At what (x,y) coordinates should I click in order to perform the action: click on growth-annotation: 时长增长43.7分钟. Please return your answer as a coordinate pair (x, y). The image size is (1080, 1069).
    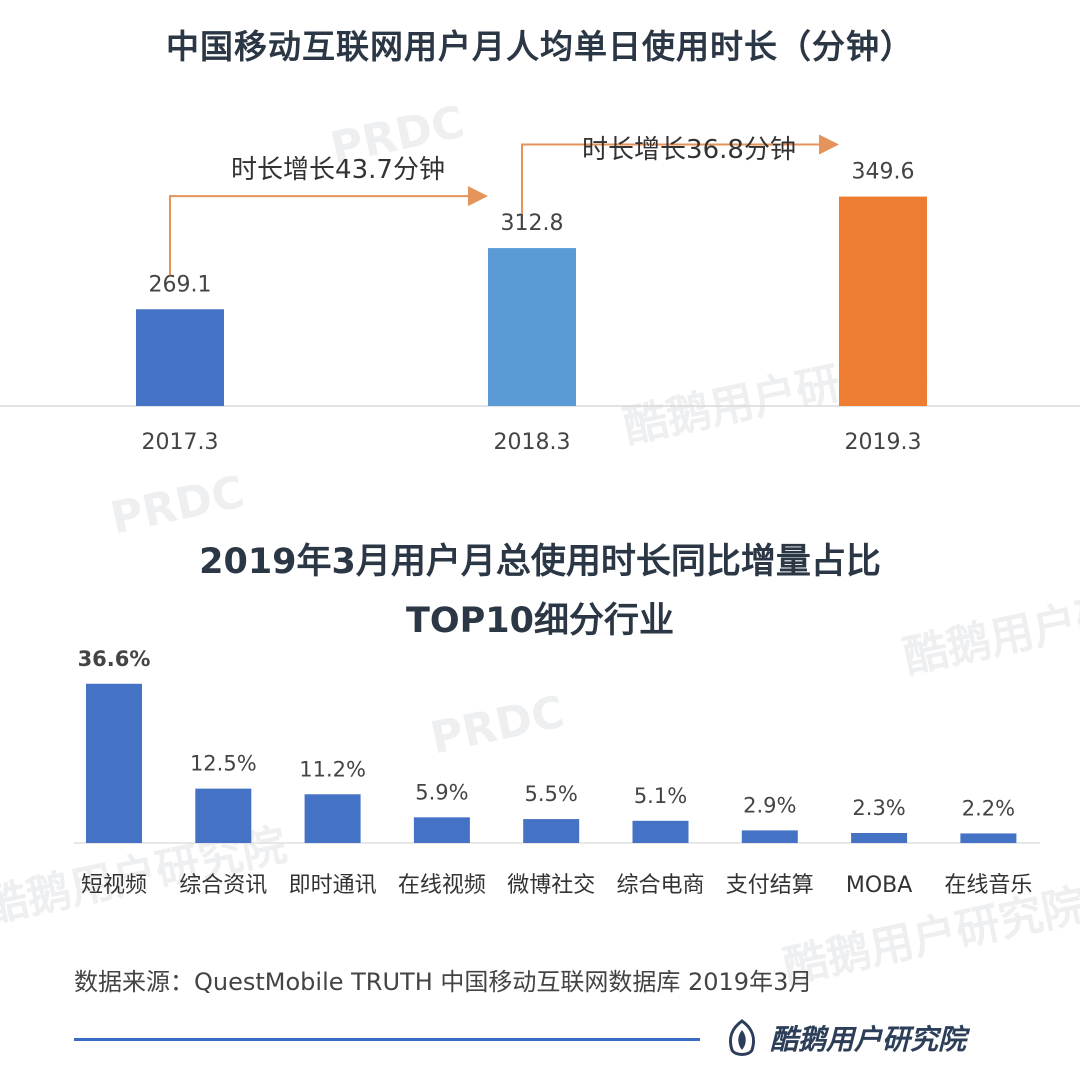
    Looking at the image, I should click on (338, 170).